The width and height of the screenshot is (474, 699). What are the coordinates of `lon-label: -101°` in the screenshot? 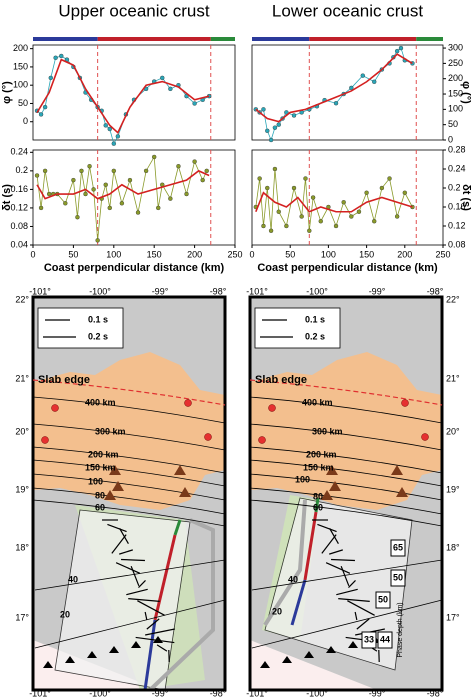 It's located at (40, 291).